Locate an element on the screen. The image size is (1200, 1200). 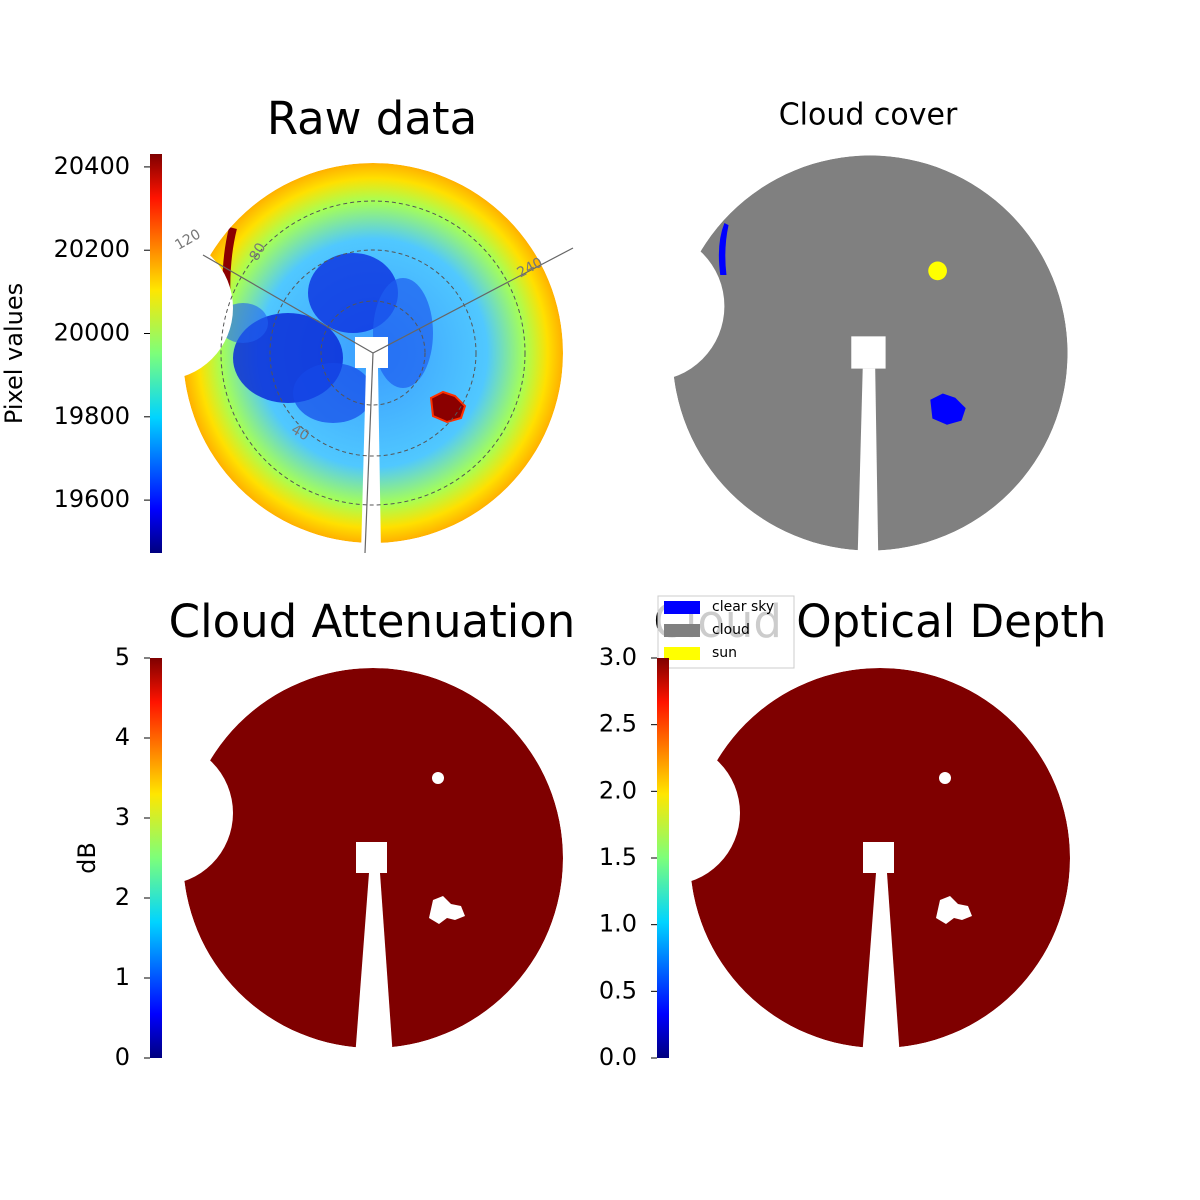
colorbar-tick-label: 0 is located at coordinates (122, 1057).